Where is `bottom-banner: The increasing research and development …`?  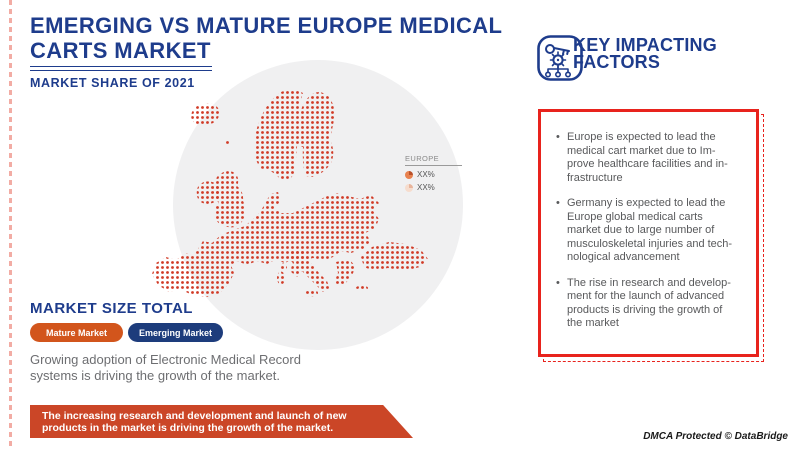 bottom-banner: The increasing research and development … is located at coordinates (221, 421).